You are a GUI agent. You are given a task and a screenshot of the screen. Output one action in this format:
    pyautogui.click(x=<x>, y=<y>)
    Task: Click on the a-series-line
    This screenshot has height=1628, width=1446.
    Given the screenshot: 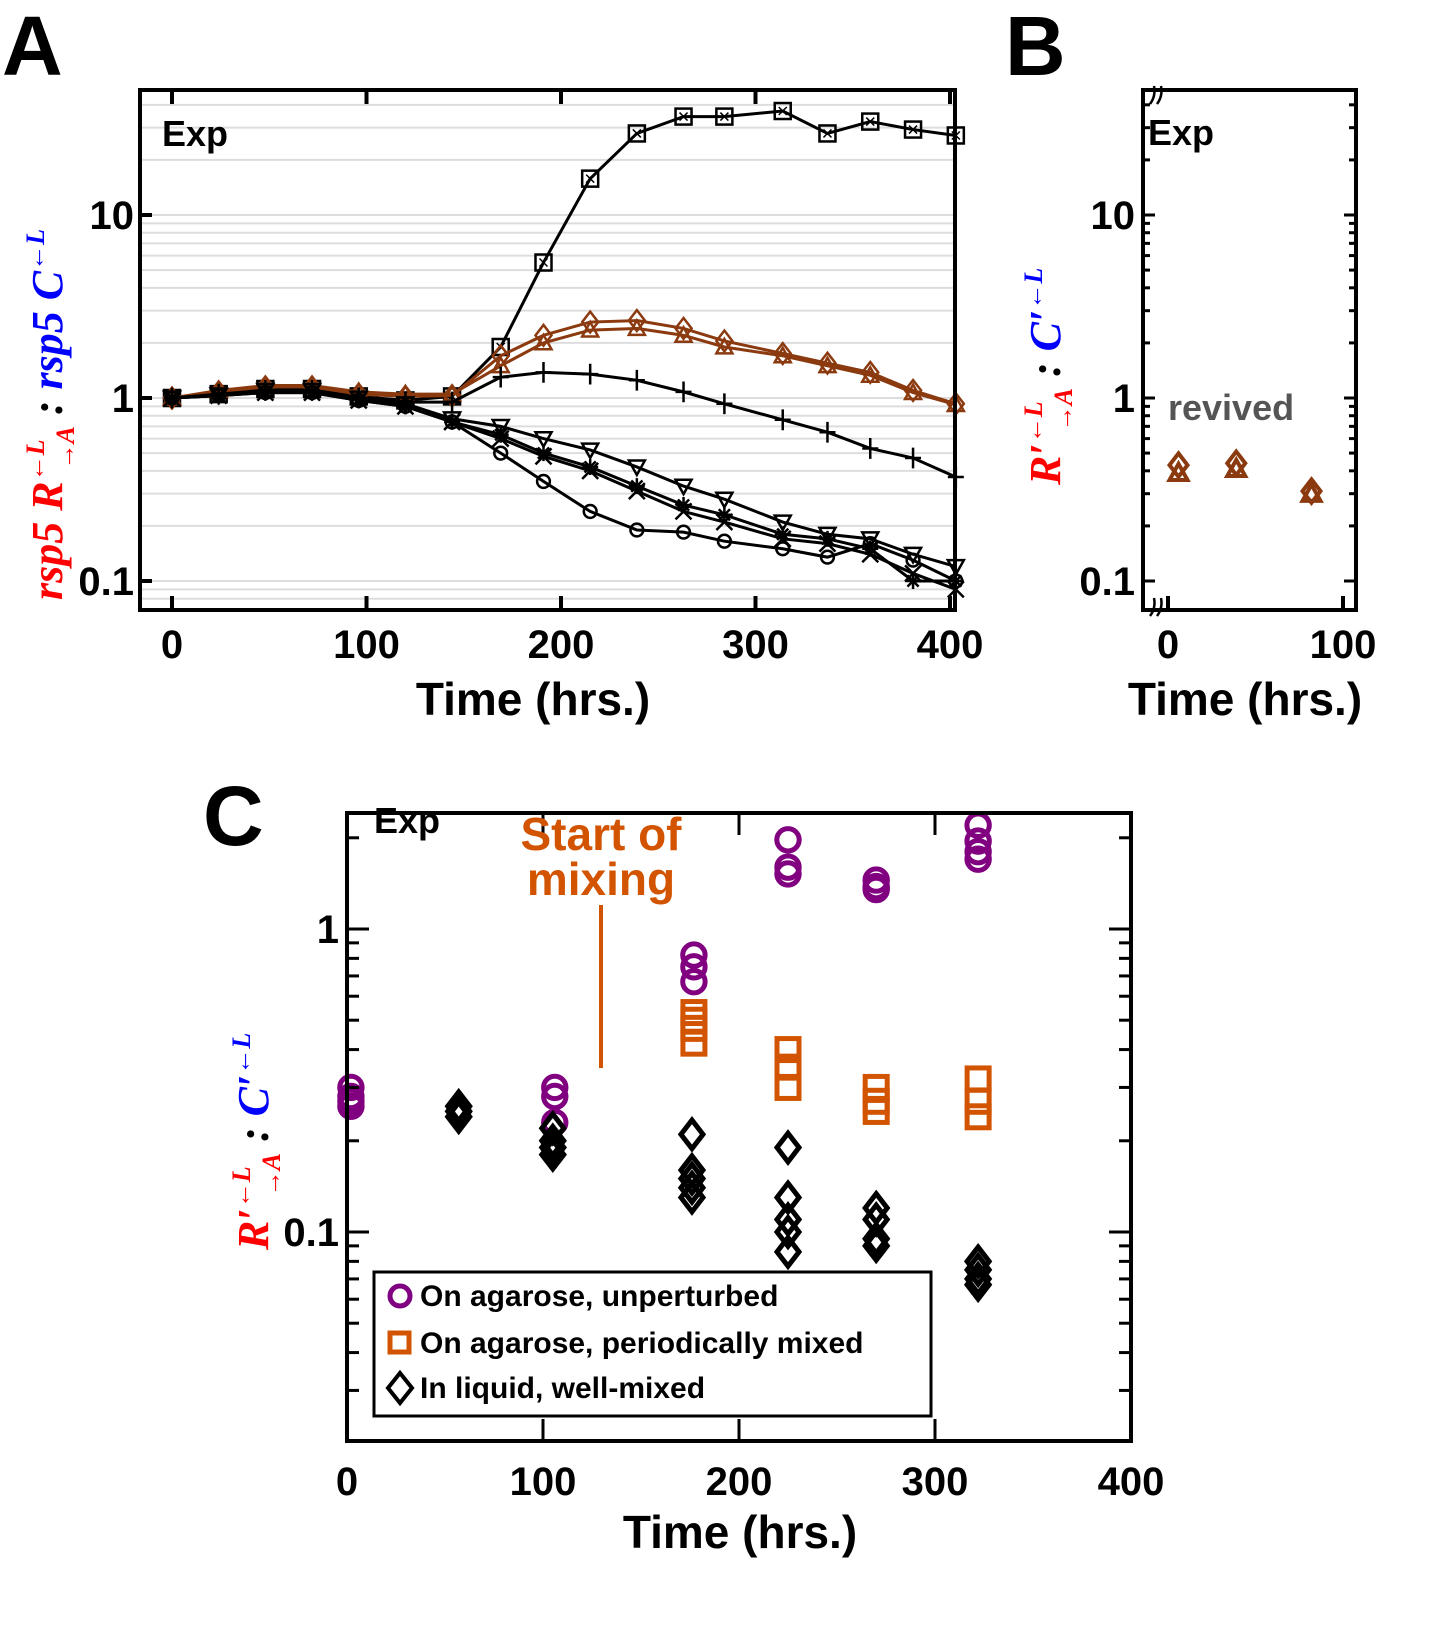 What is the action you would take?
    pyautogui.click(x=564, y=487)
    